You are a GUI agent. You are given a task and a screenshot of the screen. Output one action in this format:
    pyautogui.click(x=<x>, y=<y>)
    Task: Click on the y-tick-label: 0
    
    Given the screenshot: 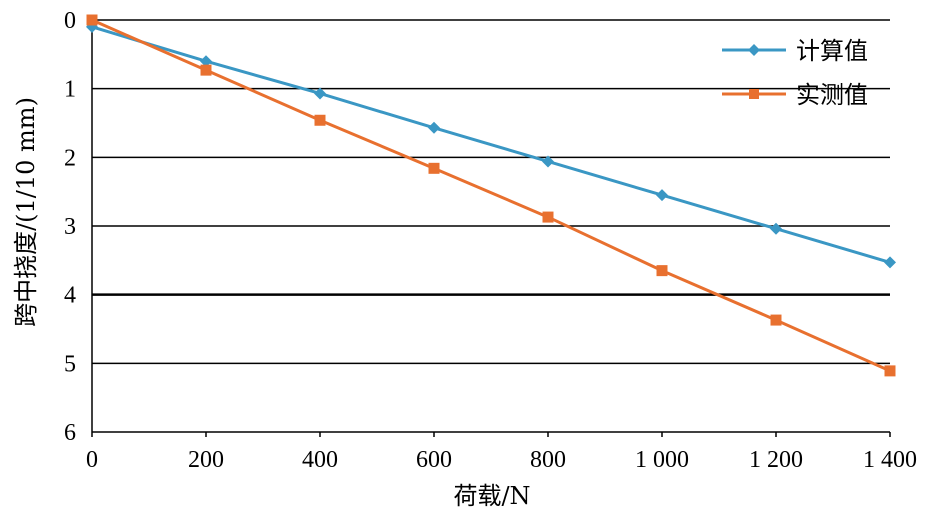 What is the action you would take?
    pyautogui.click(x=70, y=21)
    